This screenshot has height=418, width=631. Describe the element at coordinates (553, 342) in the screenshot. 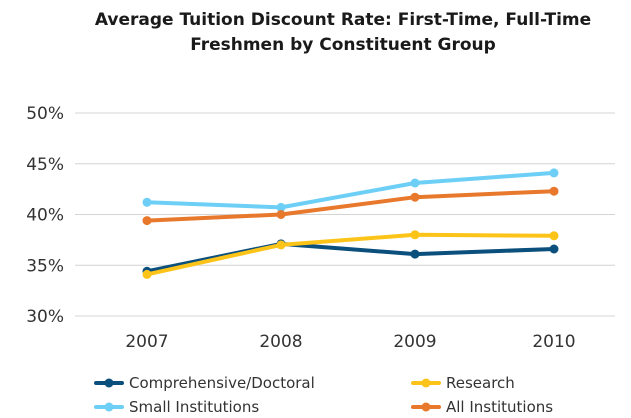

I see `x-tick-label: 2010` at that location.